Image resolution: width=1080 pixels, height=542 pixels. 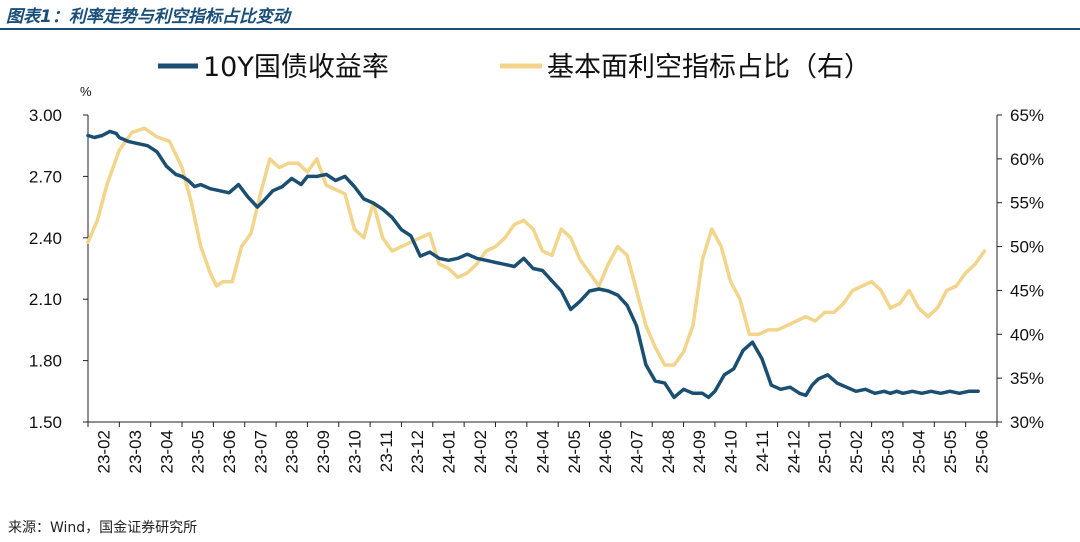 I want to click on source-note: 来源：Wind，国金证券研究所, so click(x=103, y=528).